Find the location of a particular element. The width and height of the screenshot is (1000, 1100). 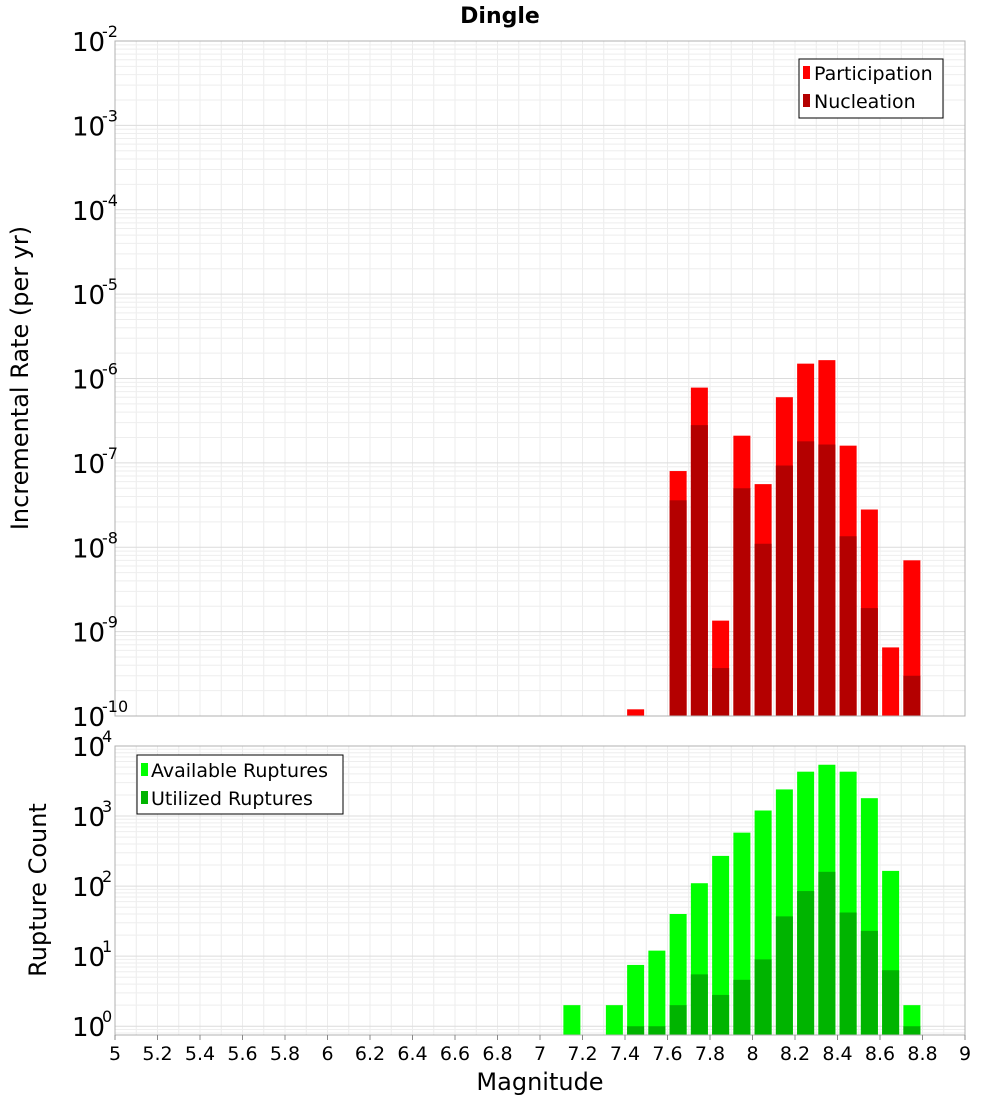

x-tick-label: 8.6 is located at coordinates (880, 1054).